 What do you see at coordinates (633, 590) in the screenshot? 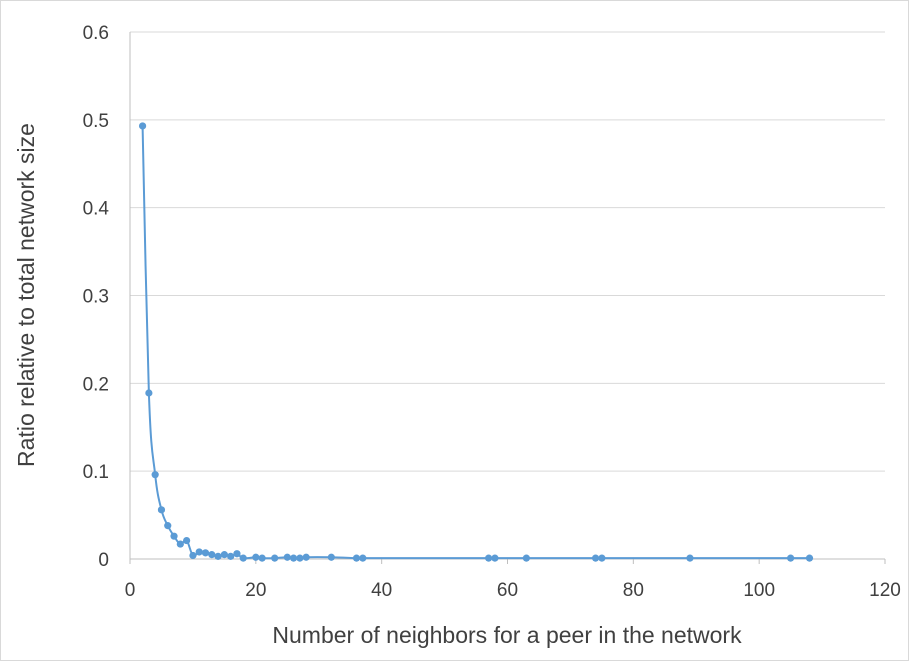
I see `x-tick-label: 80` at bounding box center [633, 590].